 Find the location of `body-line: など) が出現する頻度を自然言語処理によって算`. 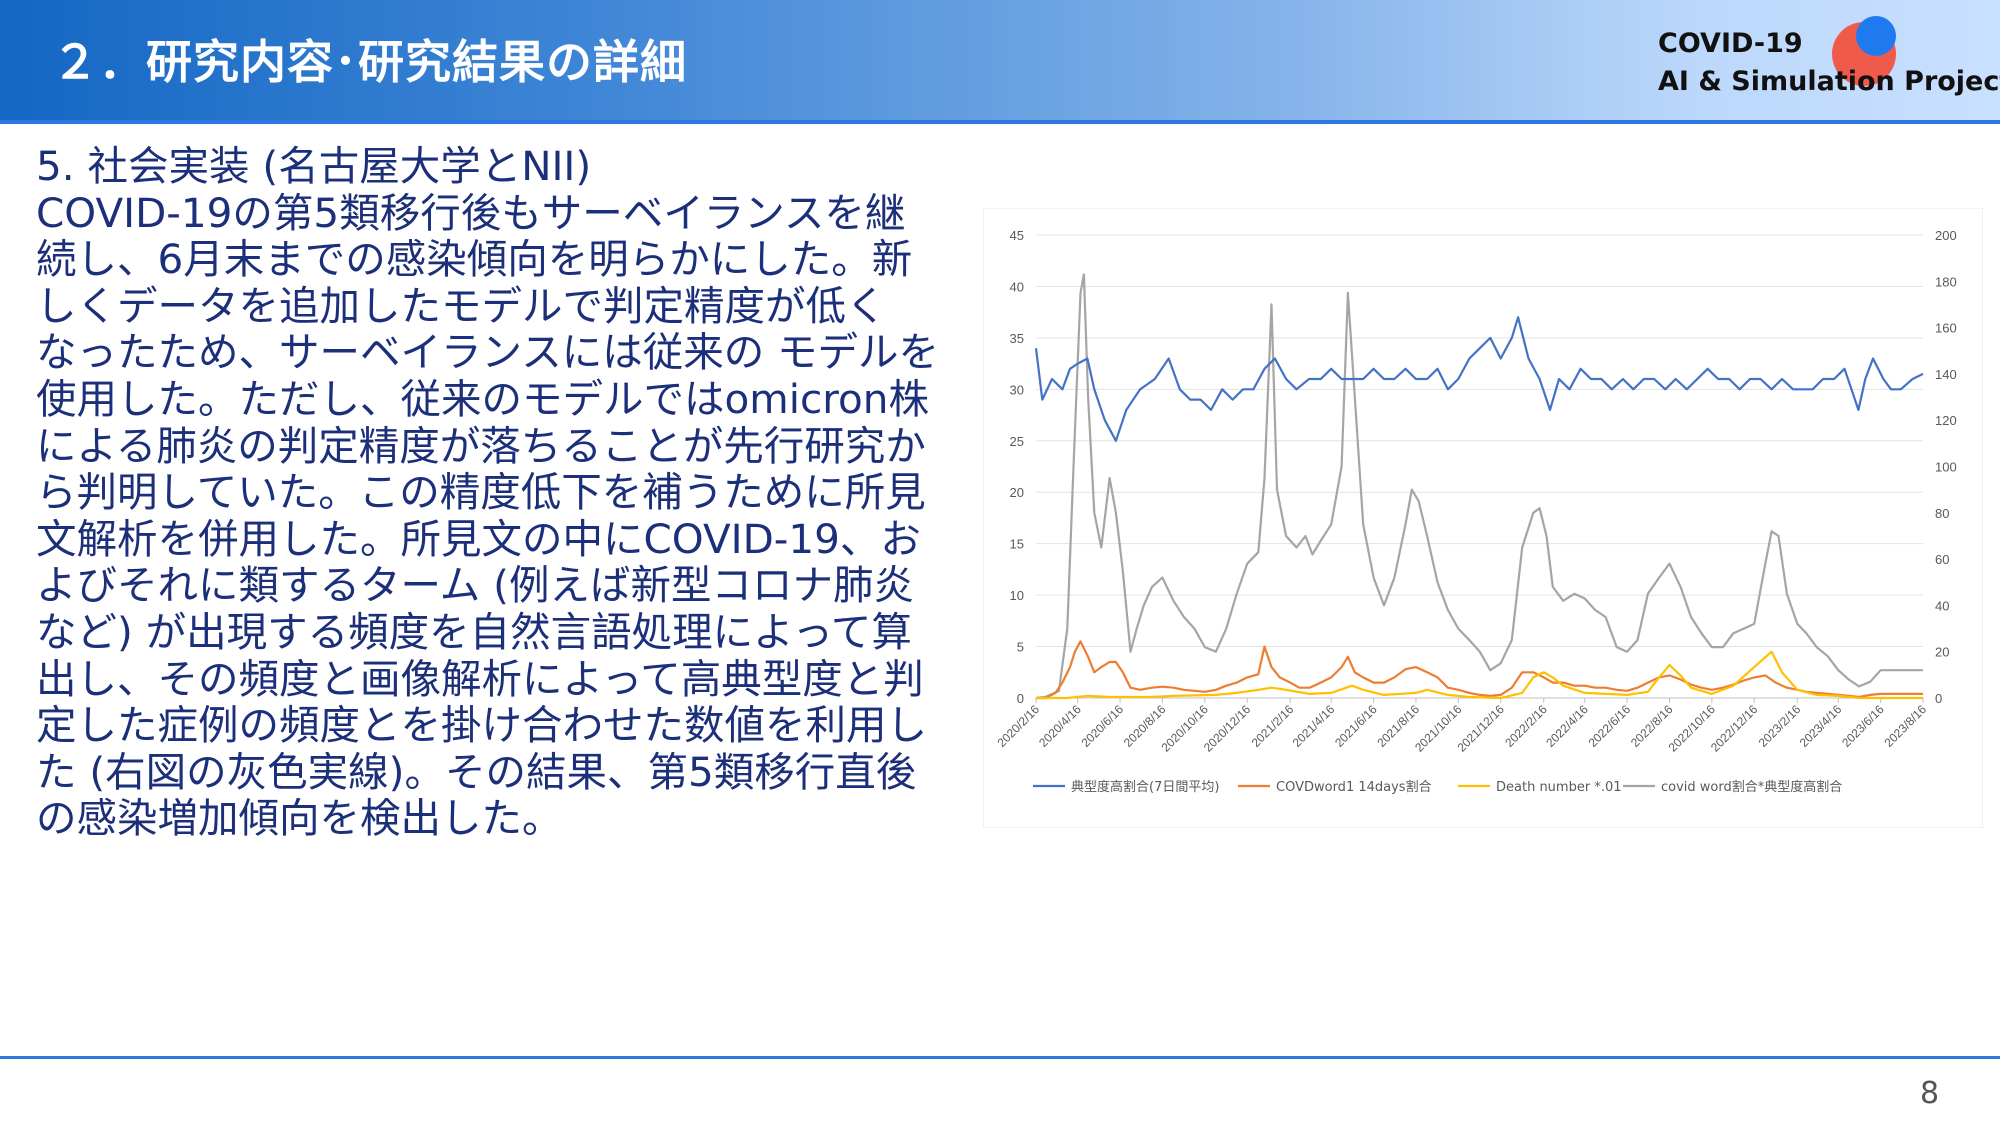

body-line: など) が出現する頻度を自然言語処理によって算 is located at coordinates (474, 631).